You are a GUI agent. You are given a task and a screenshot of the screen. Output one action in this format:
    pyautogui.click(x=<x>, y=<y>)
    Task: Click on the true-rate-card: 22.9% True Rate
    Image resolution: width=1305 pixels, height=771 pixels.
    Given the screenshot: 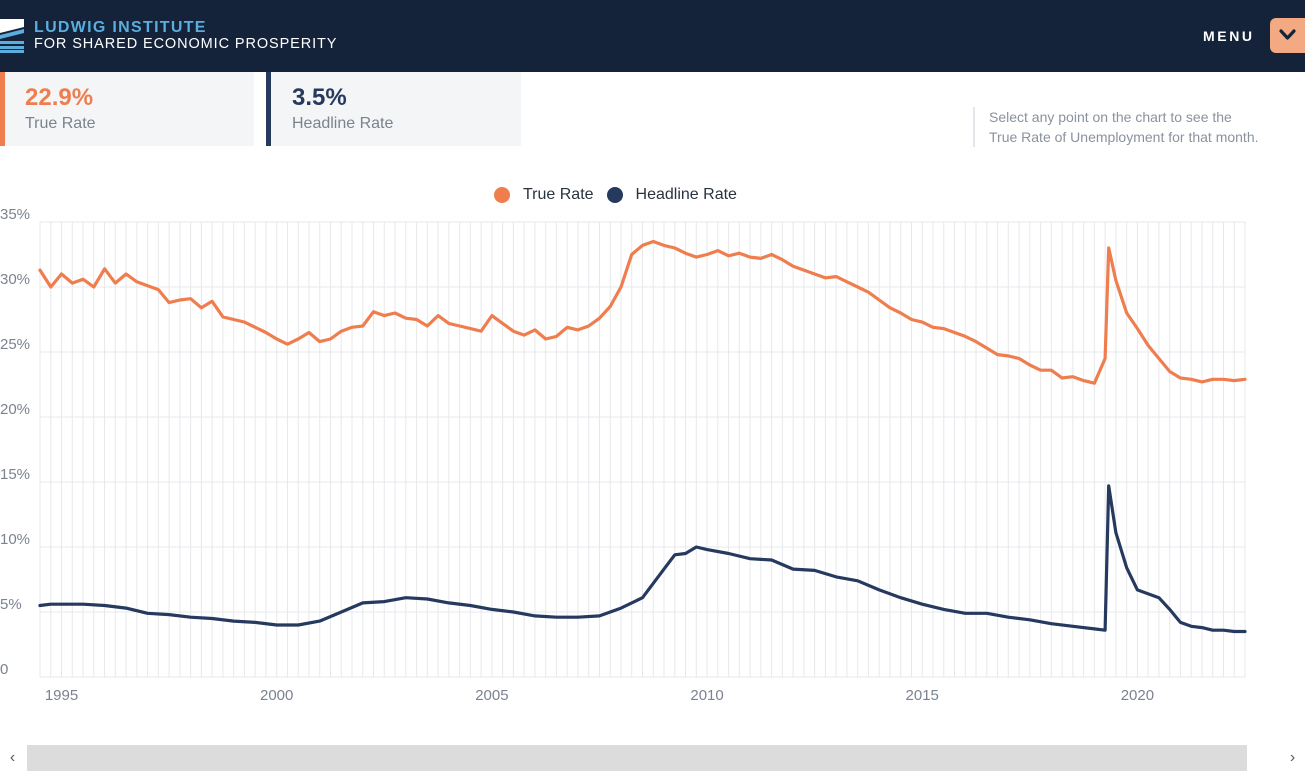 What is the action you would take?
    pyautogui.click(x=127, y=109)
    